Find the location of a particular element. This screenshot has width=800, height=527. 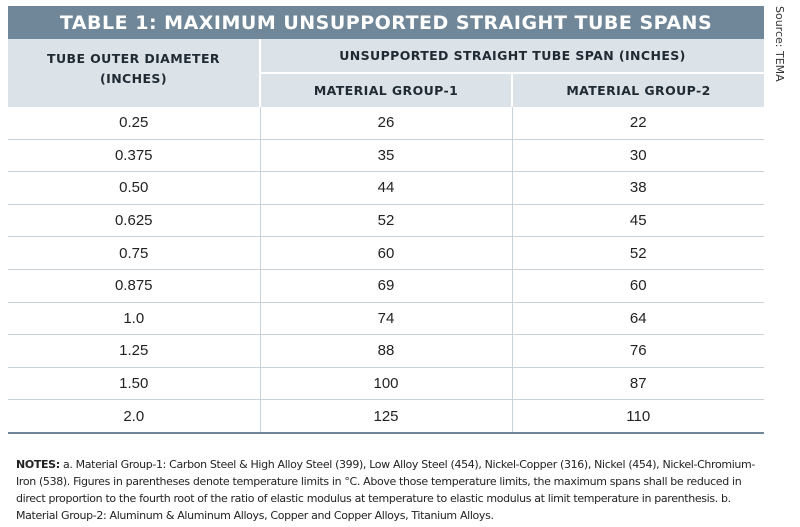

cell-group-1-span: 60 is located at coordinates (386, 253).